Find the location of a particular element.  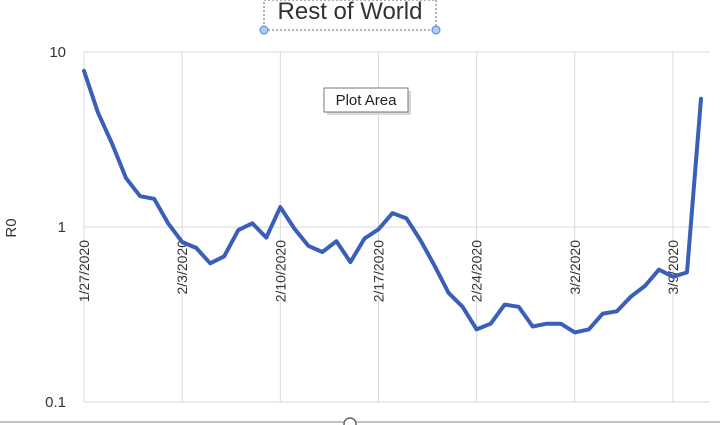

y-tick-label: 0.1 is located at coordinates (55, 402).